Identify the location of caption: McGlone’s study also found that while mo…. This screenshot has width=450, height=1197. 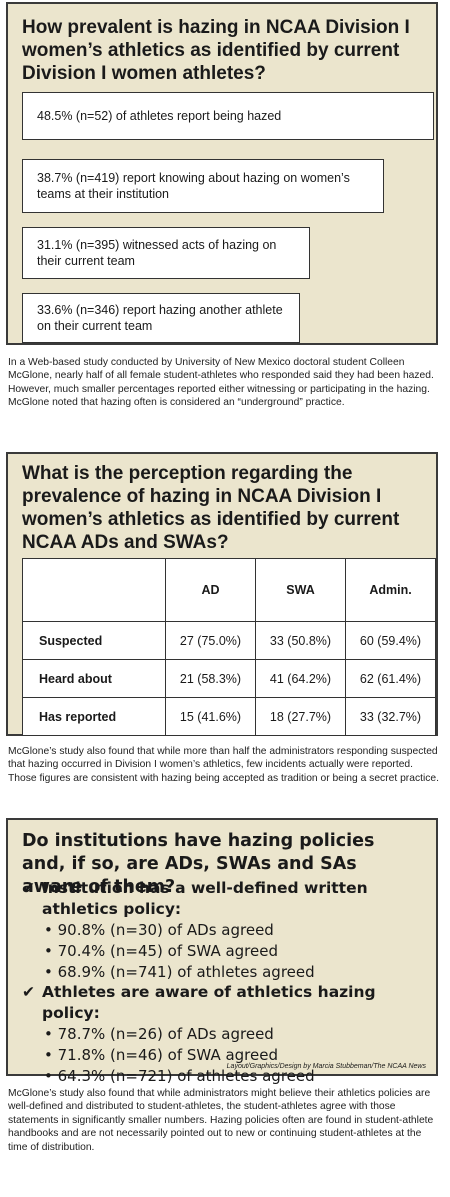
(223, 765).